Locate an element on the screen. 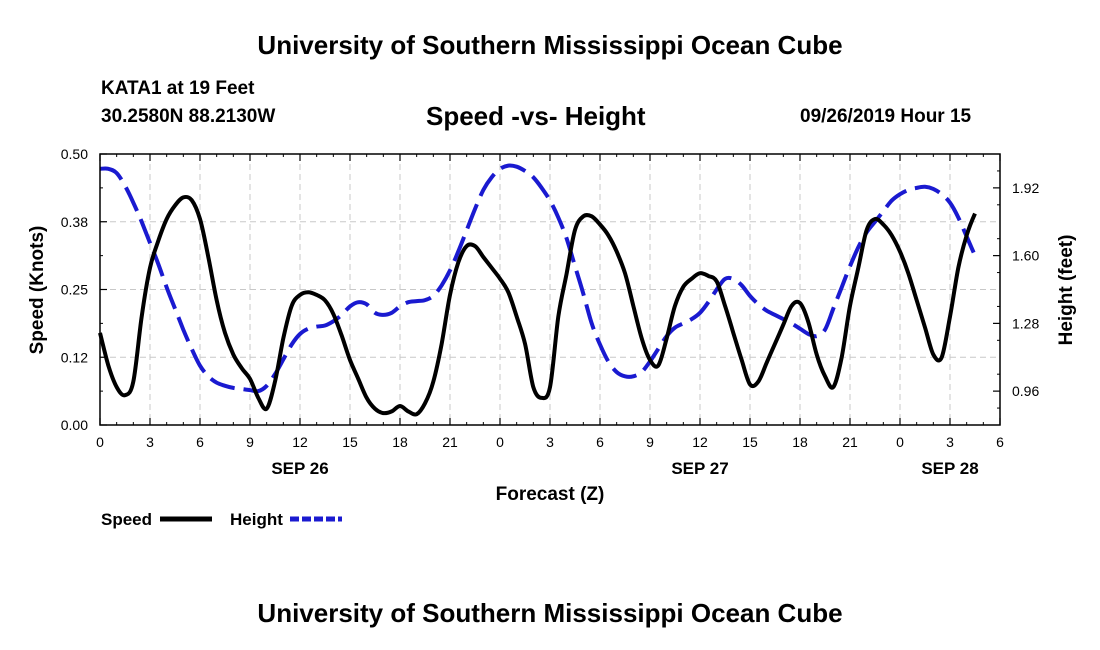  x-axis-label: Forecast (Z) is located at coordinates (550, 494).